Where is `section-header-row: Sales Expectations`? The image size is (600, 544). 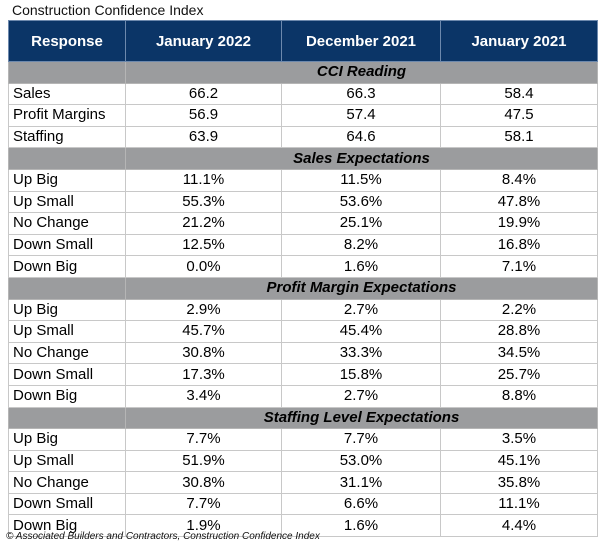 section-header-row: Sales Expectations is located at coordinates (303, 158).